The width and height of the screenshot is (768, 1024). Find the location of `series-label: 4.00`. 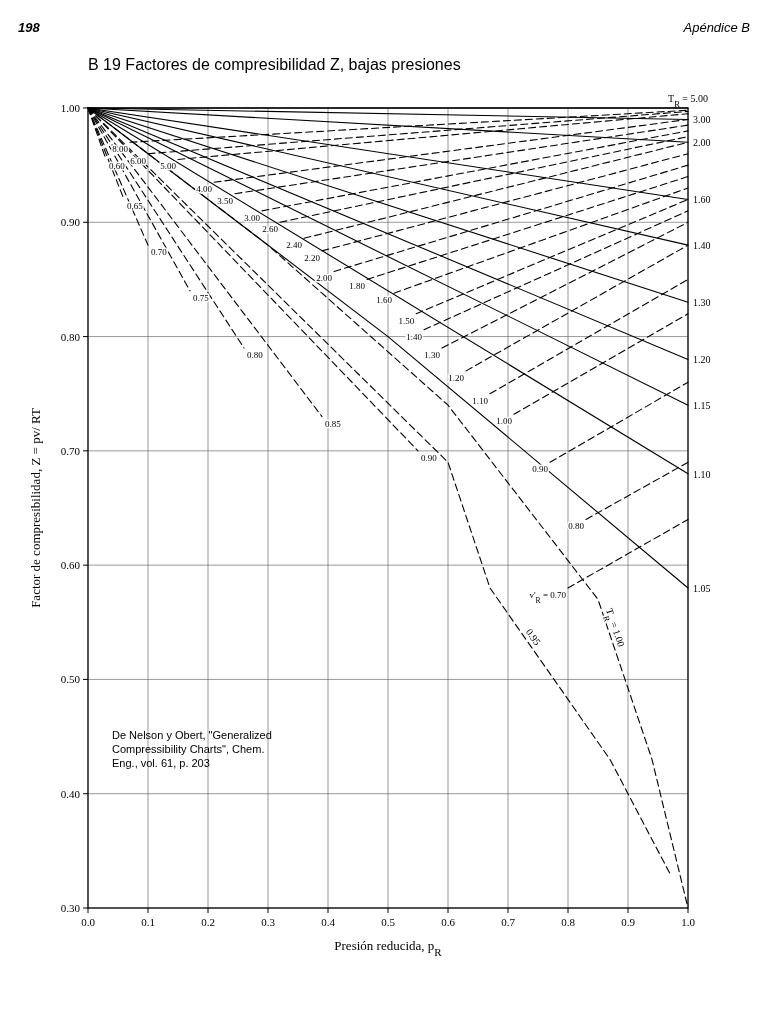

series-label: 4.00 is located at coordinates (204, 189).